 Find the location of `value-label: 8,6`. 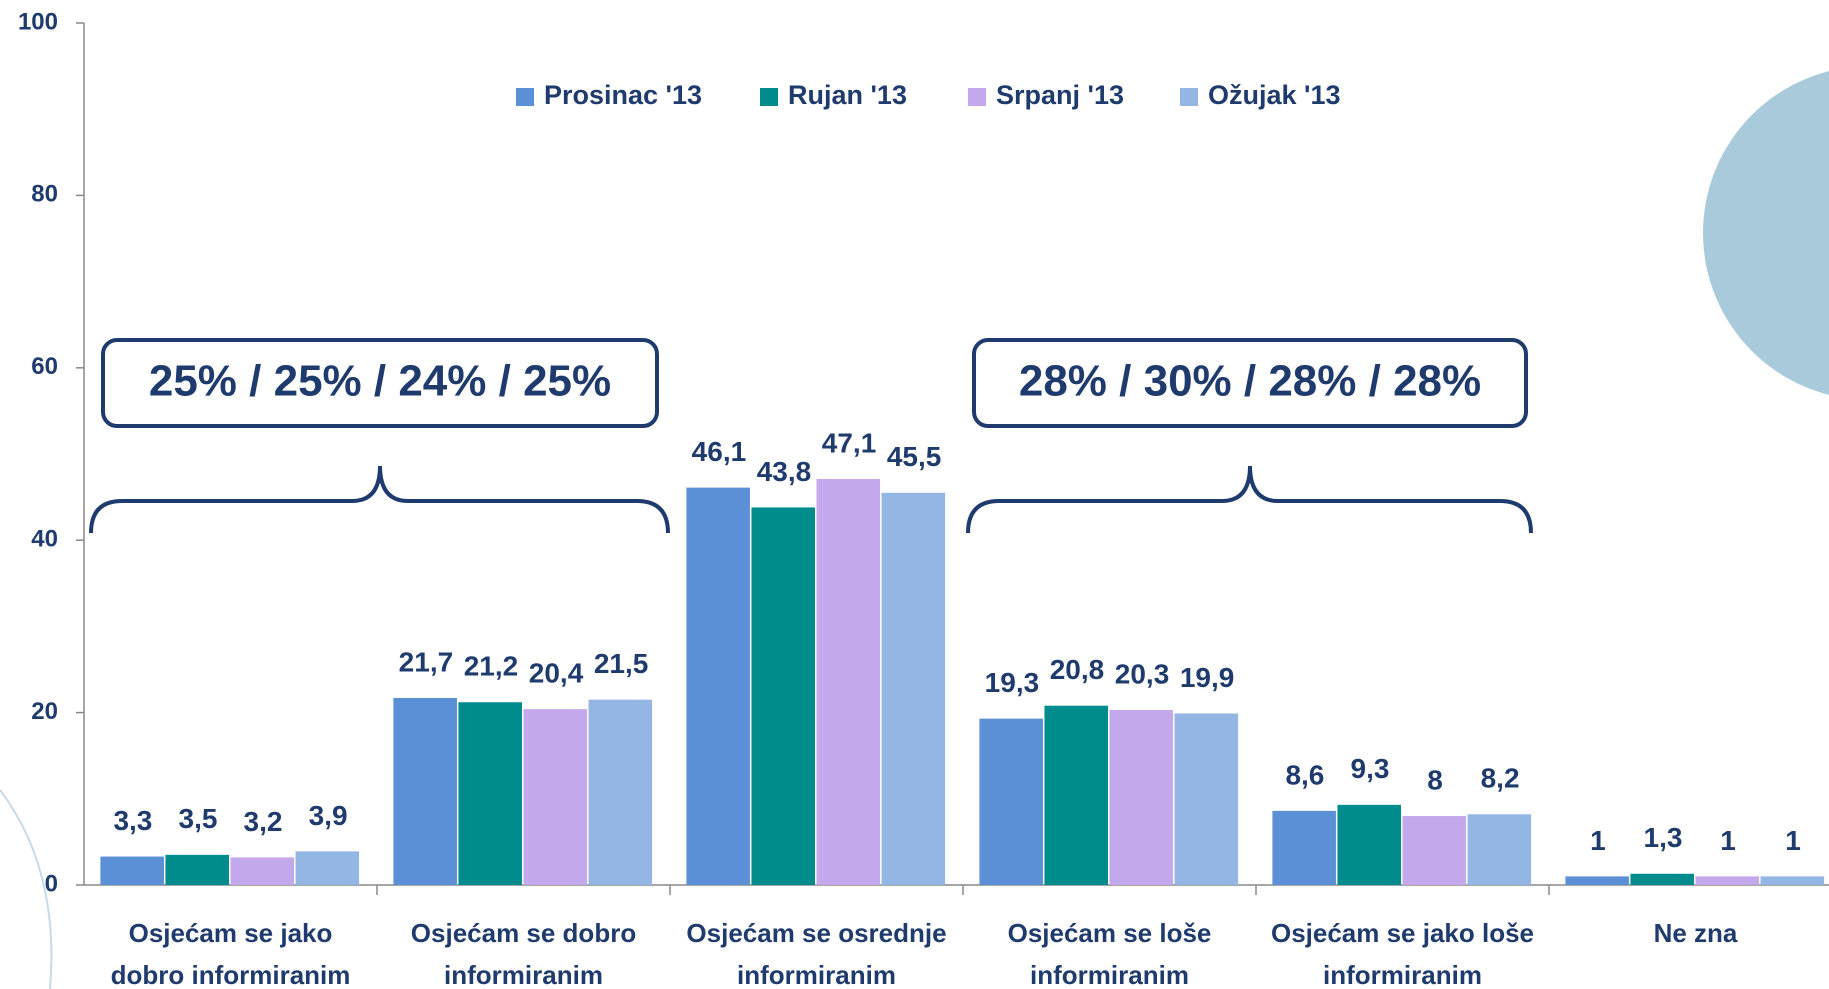

value-label: 8,6 is located at coordinates (1304, 774).